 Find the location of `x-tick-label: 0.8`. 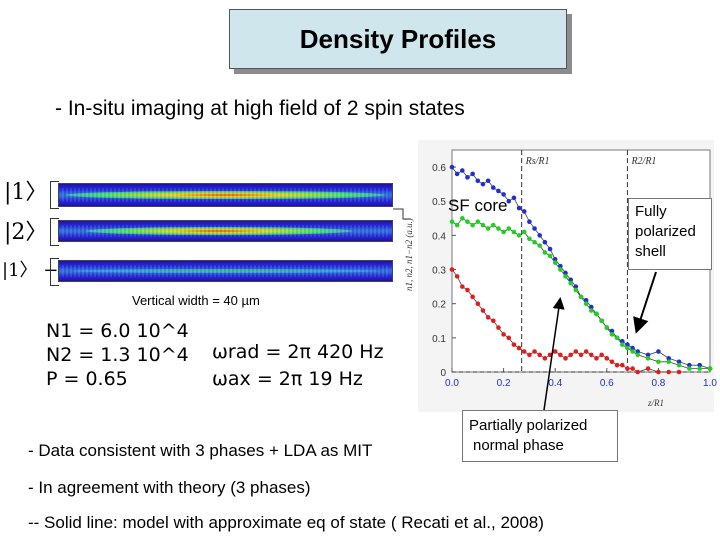

x-tick-label: 0.8 is located at coordinates (658, 383).